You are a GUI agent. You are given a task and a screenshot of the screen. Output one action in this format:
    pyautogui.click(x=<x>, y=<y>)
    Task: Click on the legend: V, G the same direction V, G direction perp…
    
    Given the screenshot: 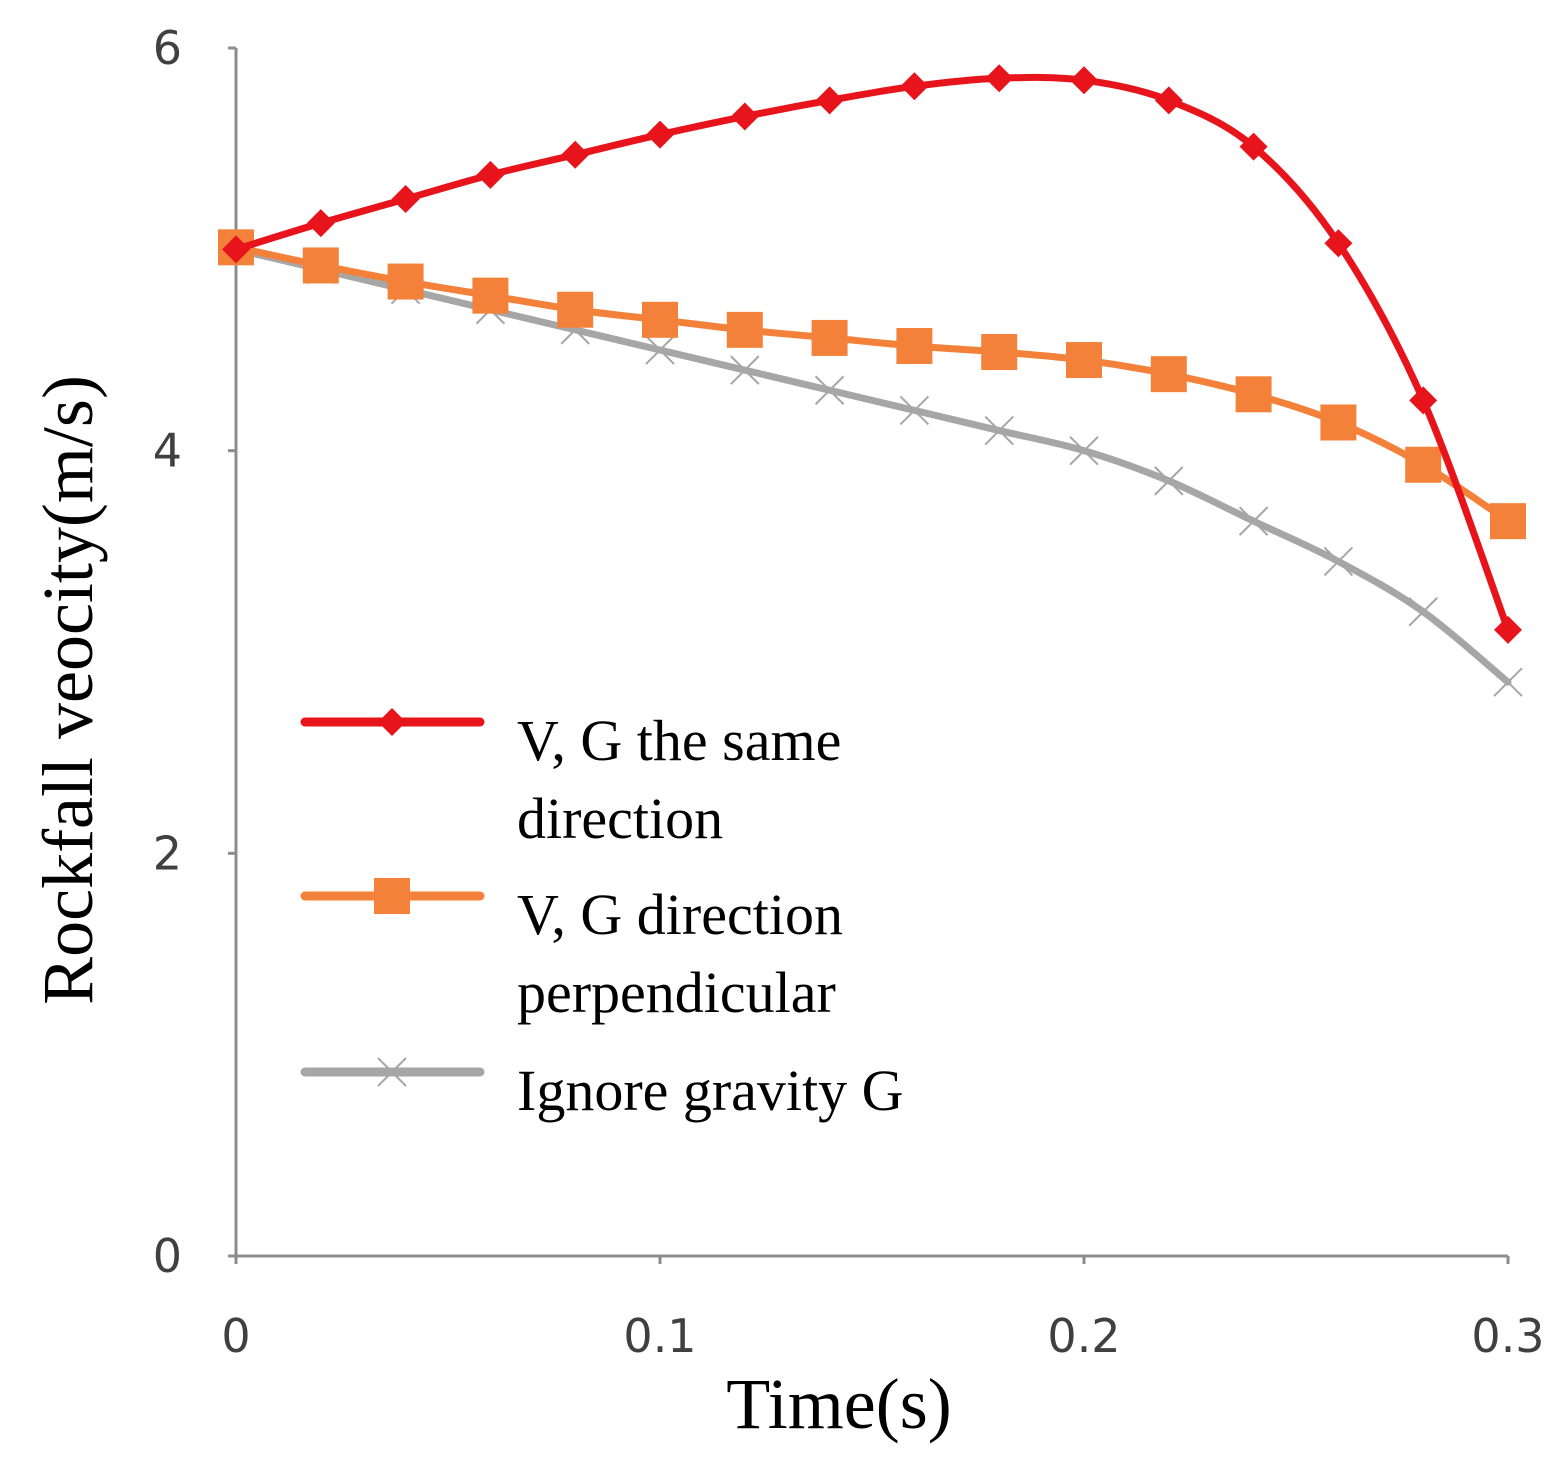 What is the action you would take?
    pyautogui.click(x=602, y=915)
    